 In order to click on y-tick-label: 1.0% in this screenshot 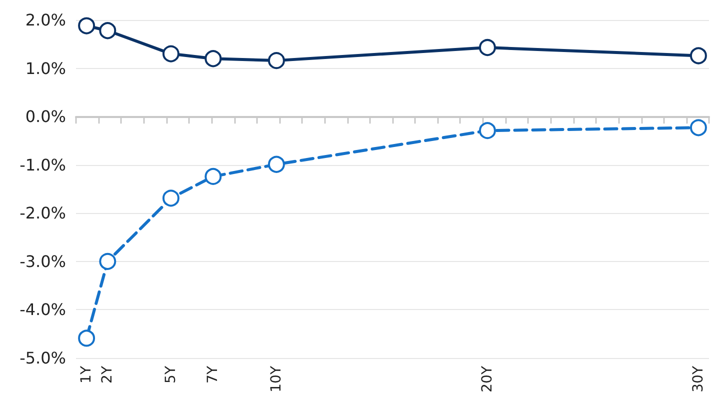, I will do `click(45, 68)`.